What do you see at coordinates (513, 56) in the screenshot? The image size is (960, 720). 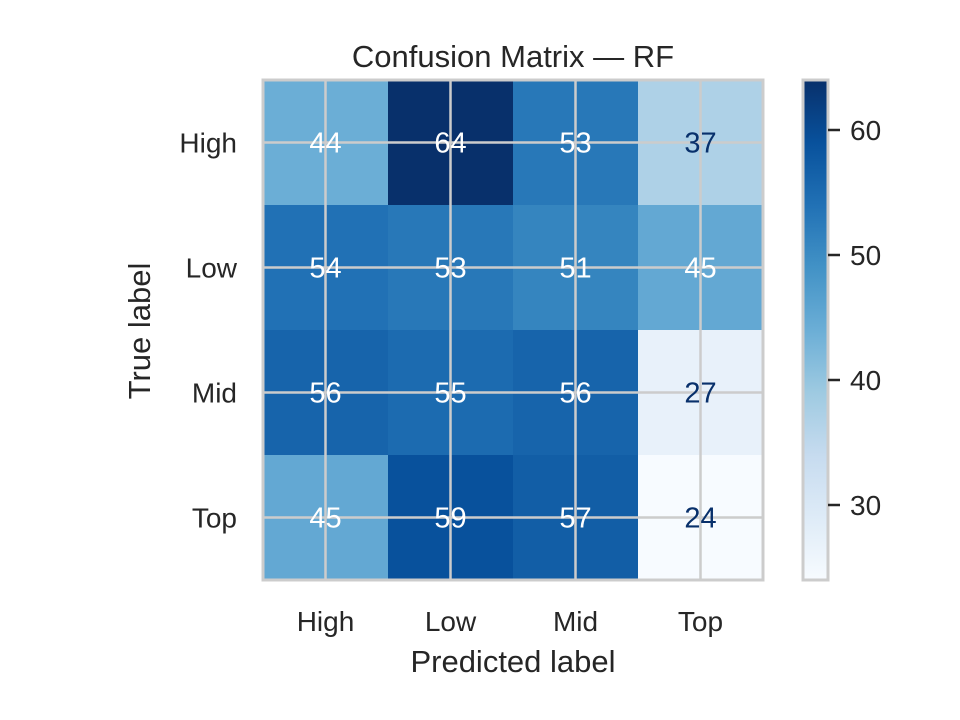 I see `chart-title: Confusion Matrix — RF` at bounding box center [513, 56].